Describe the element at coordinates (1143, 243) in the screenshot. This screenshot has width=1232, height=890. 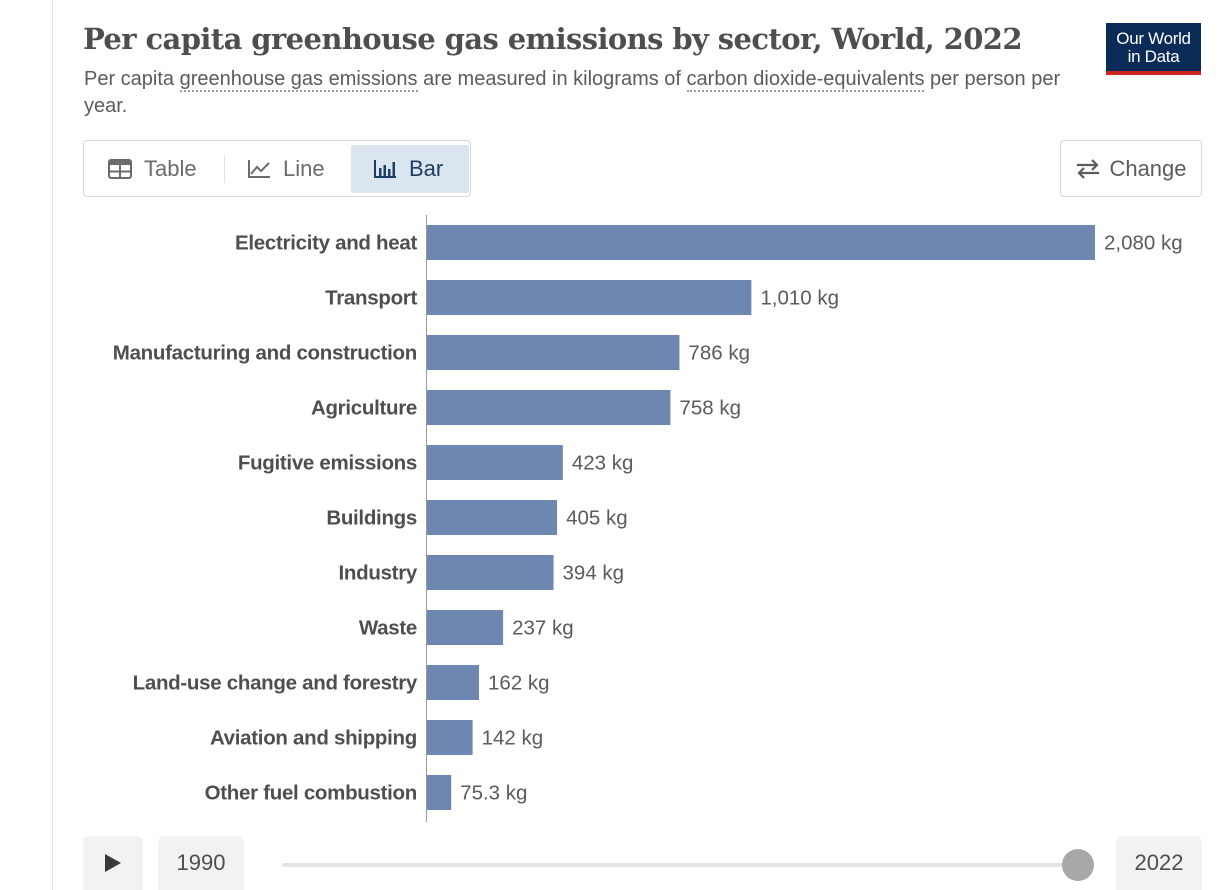
I see `value-label: 2,080 kg` at that location.